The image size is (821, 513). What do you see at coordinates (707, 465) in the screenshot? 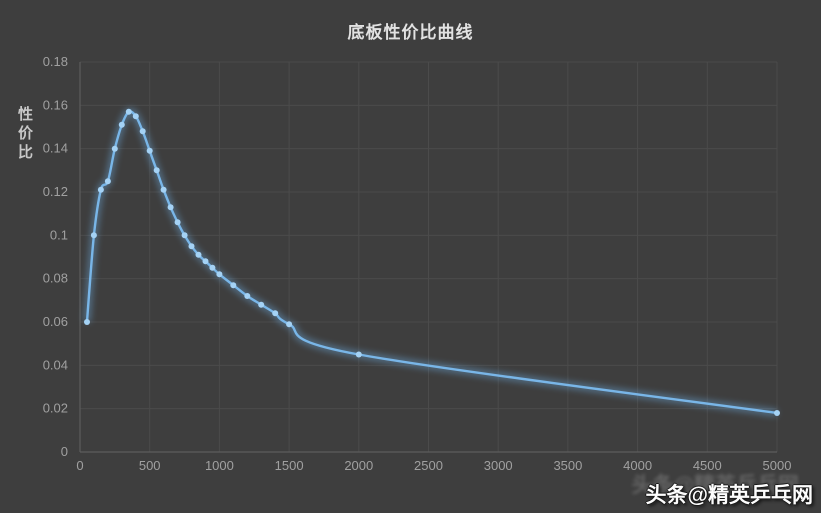
I see `x-tick-label: 4500` at bounding box center [707, 465].